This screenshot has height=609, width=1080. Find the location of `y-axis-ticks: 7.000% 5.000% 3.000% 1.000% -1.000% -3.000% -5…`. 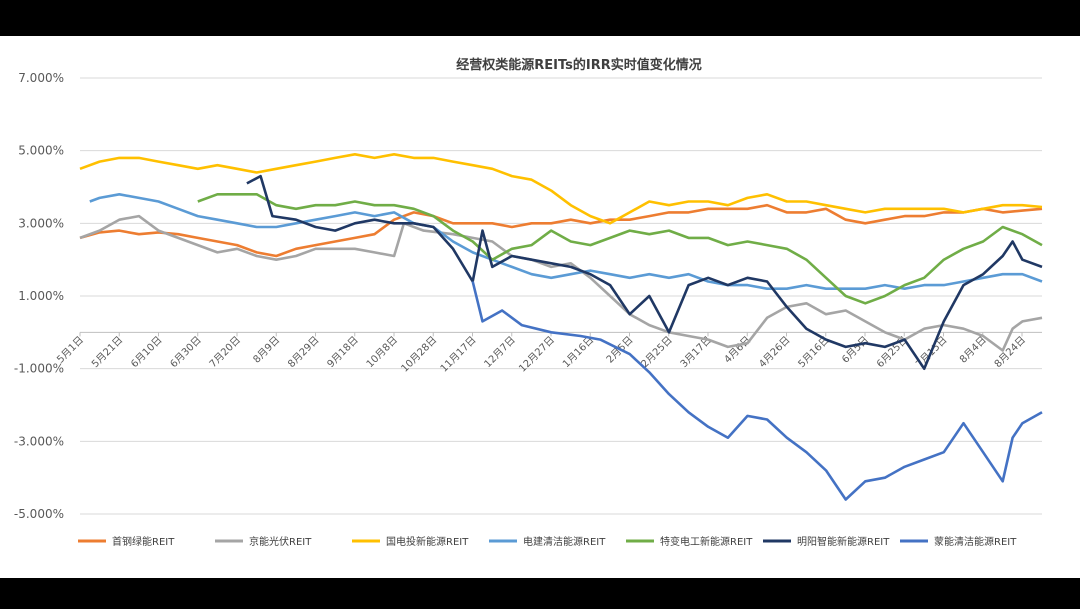

y-axis-ticks: 7.000% 5.000% 3.000% 1.000% -1.000% -3.000% -5… is located at coordinates (39, 296).